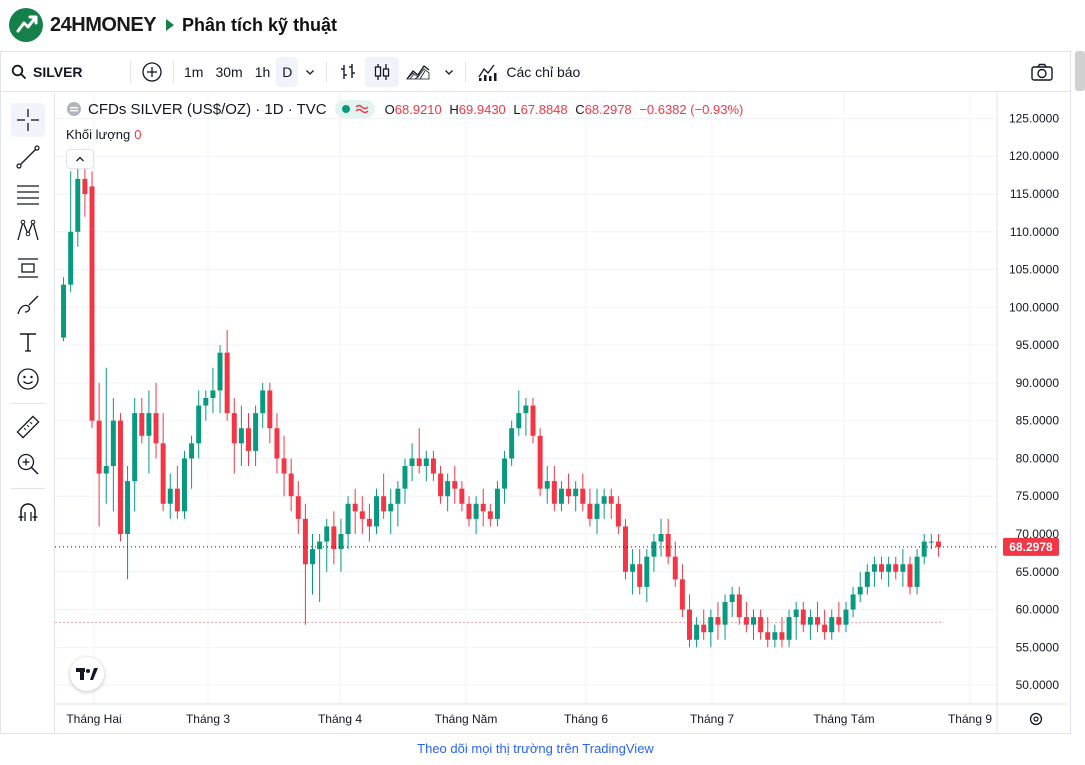 The width and height of the screenshot is (1085, 765). Describe the element at coordinates (28, 231) in the screenshot. I see `pattern-tool-button` at that location.